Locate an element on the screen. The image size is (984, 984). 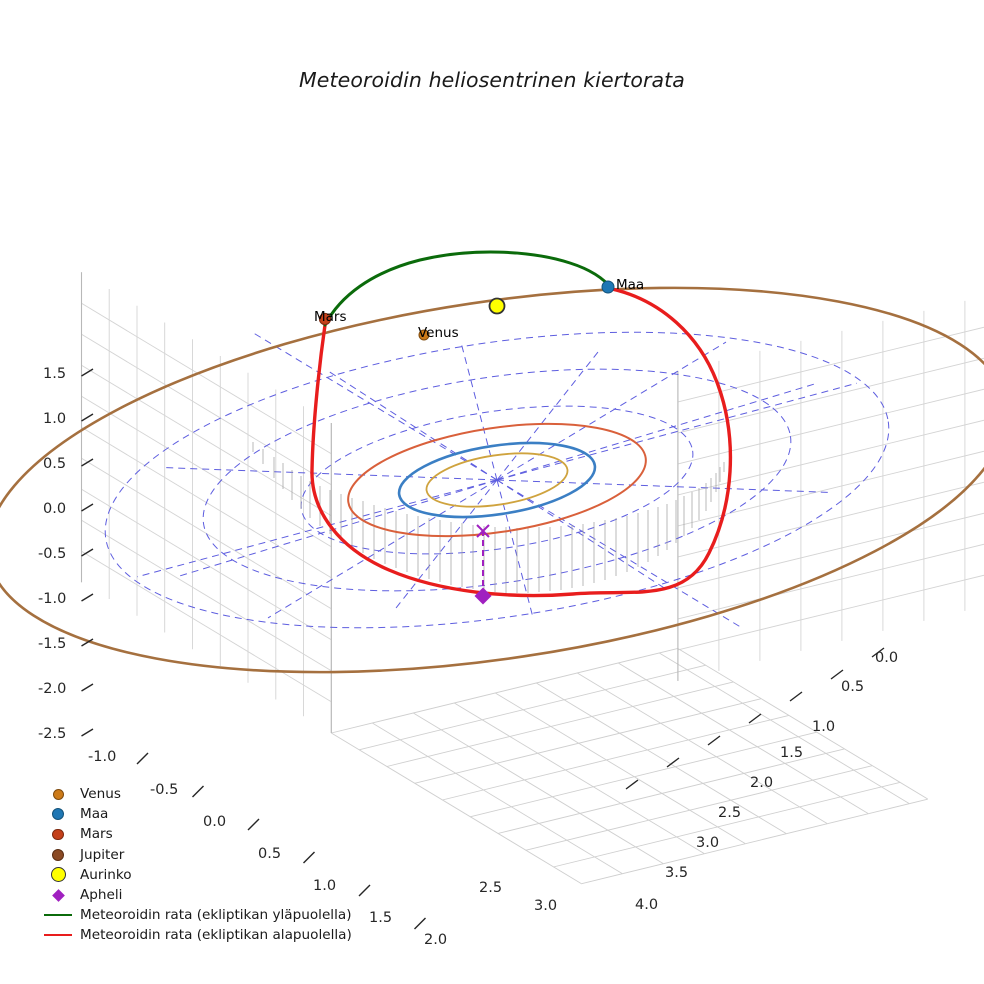
apheli-diamond-icon is located at coordinates (58, 895).